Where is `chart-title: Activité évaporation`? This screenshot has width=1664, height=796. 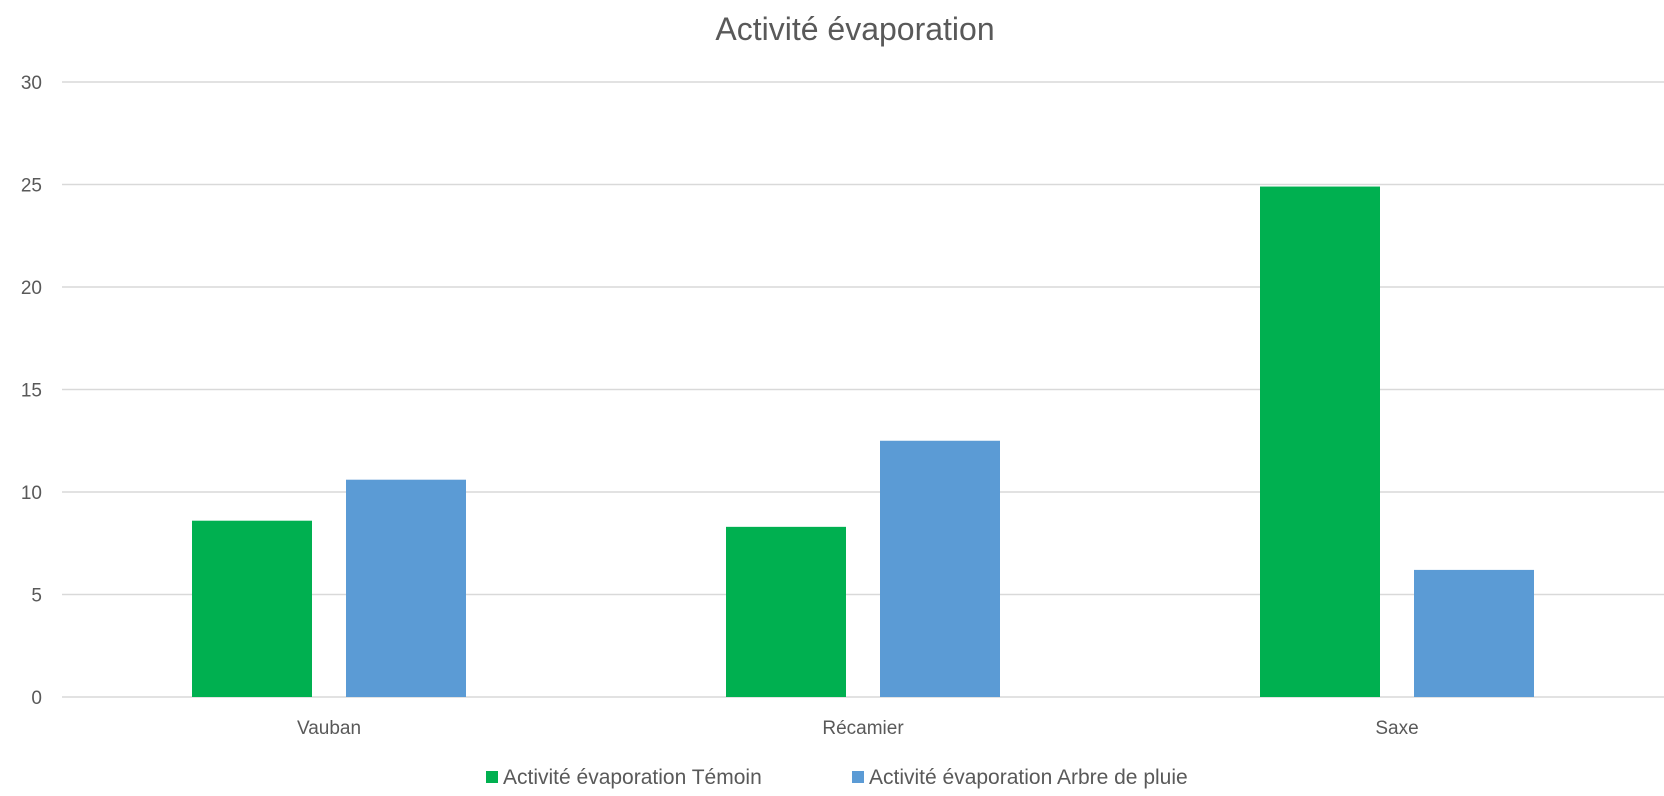
chart-title: Activité évaporation is located at coordinates (854, 29).